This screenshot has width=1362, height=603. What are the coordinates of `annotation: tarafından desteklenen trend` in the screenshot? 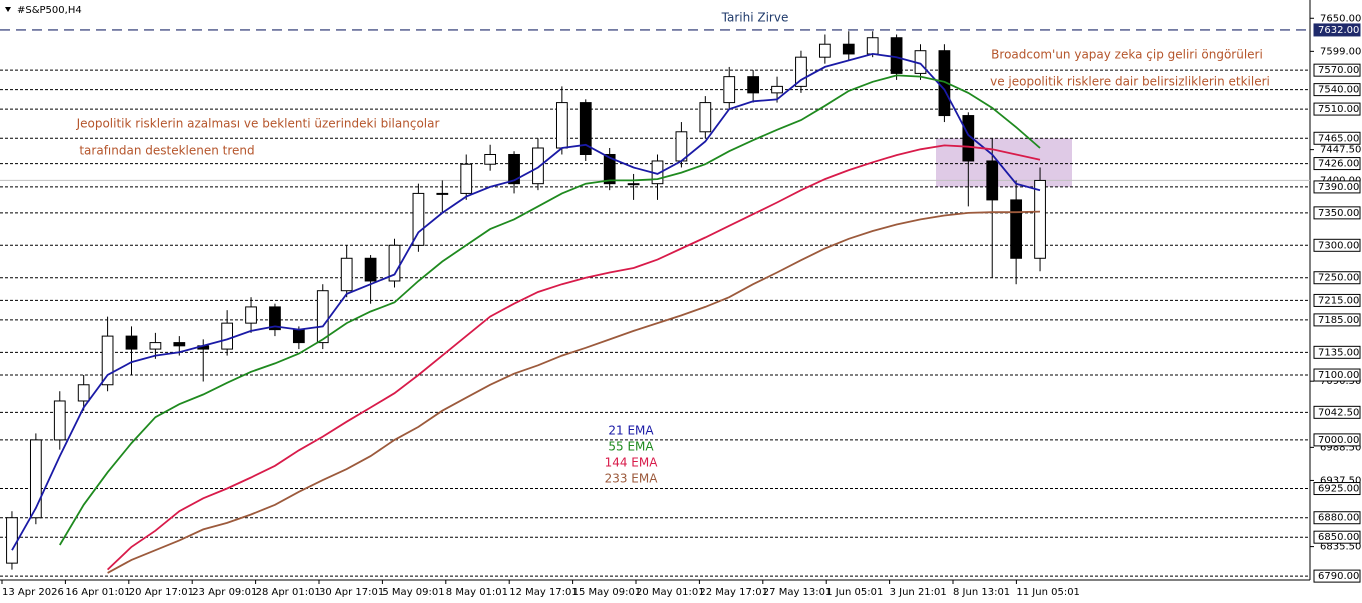 It's located at (166, 151).